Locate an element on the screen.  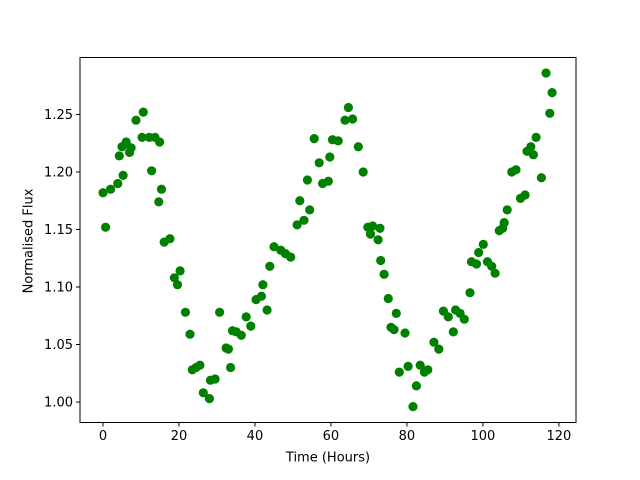
x-axis-label: Time (Hours) is located at coordinates (328, 458).